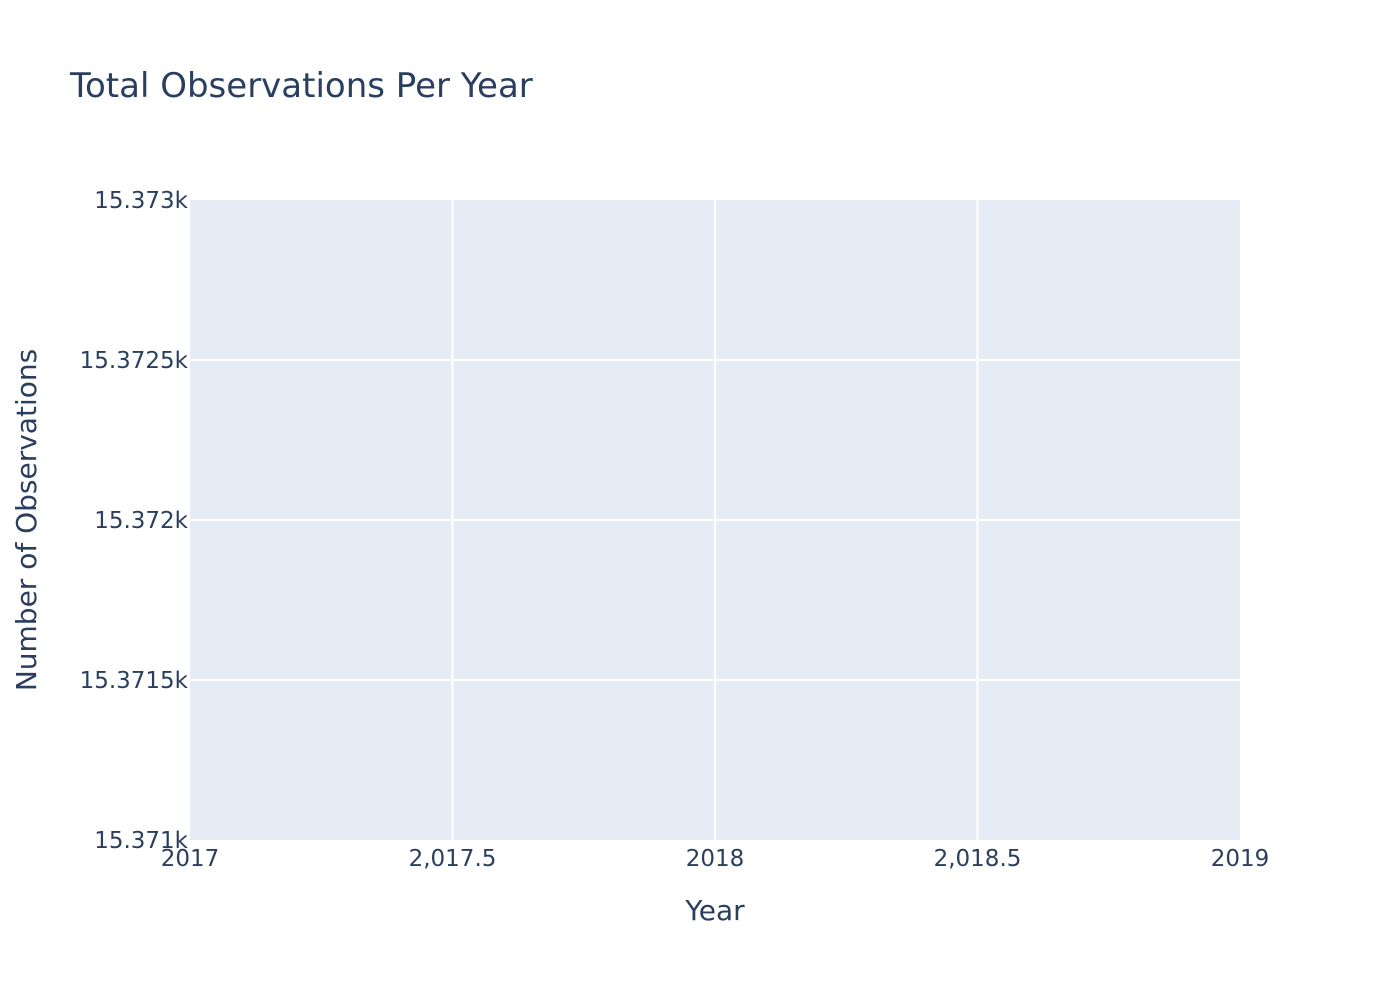 The width and height of the screenshot is (1400, 1000). Describe the element at coordinates (190, 859) in the screenshot. I see `x-tick-label: 2017` at that location.